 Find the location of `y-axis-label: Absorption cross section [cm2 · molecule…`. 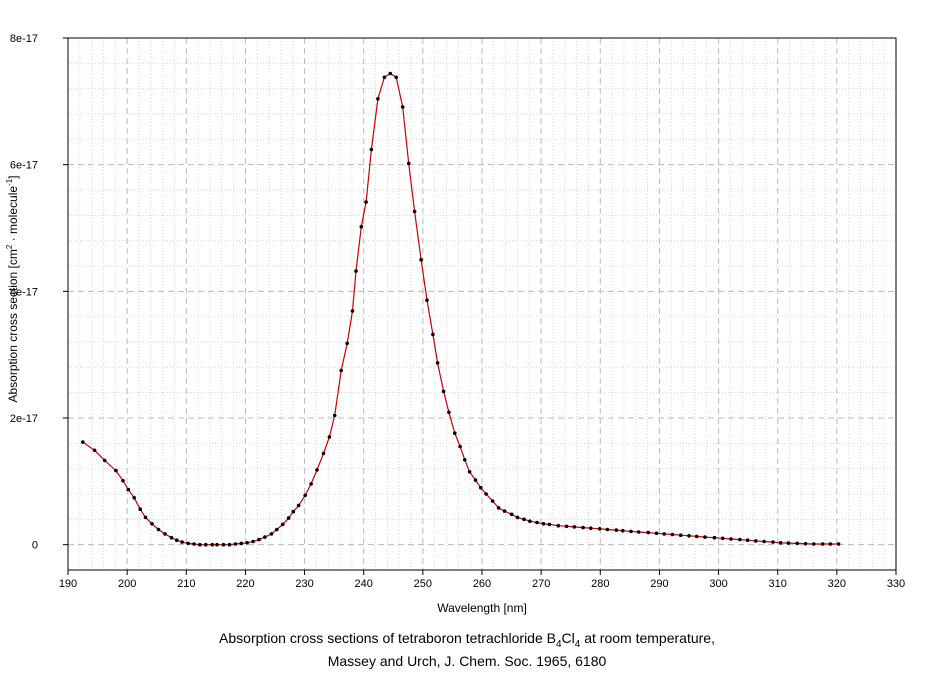

y-axis-label: Absorption cross section [cm2 · molecule… is located at coordinates (12, 288).